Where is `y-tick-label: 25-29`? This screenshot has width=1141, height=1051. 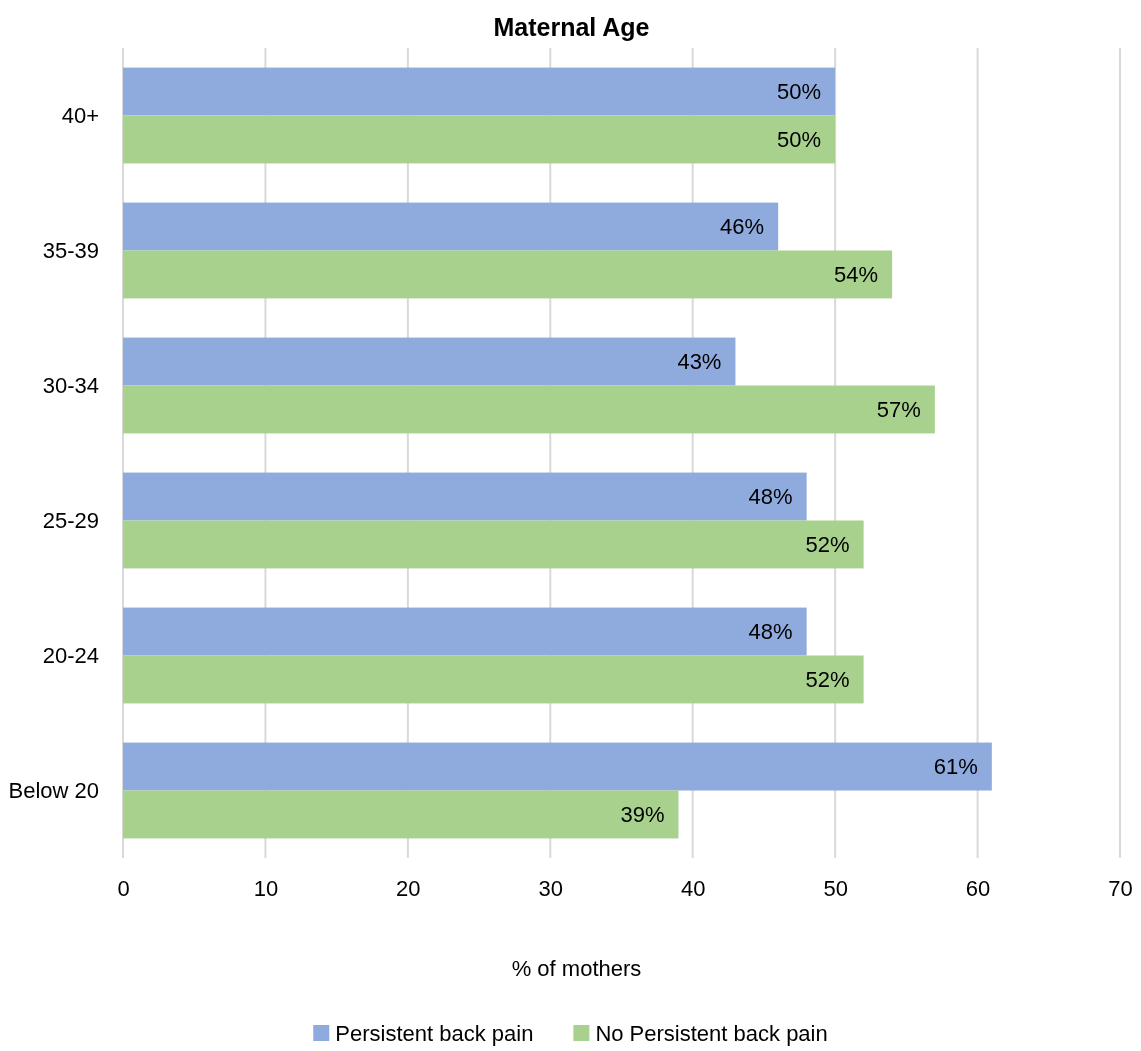 y-tick-label: 25-29 is located at coordinates (70, 520).